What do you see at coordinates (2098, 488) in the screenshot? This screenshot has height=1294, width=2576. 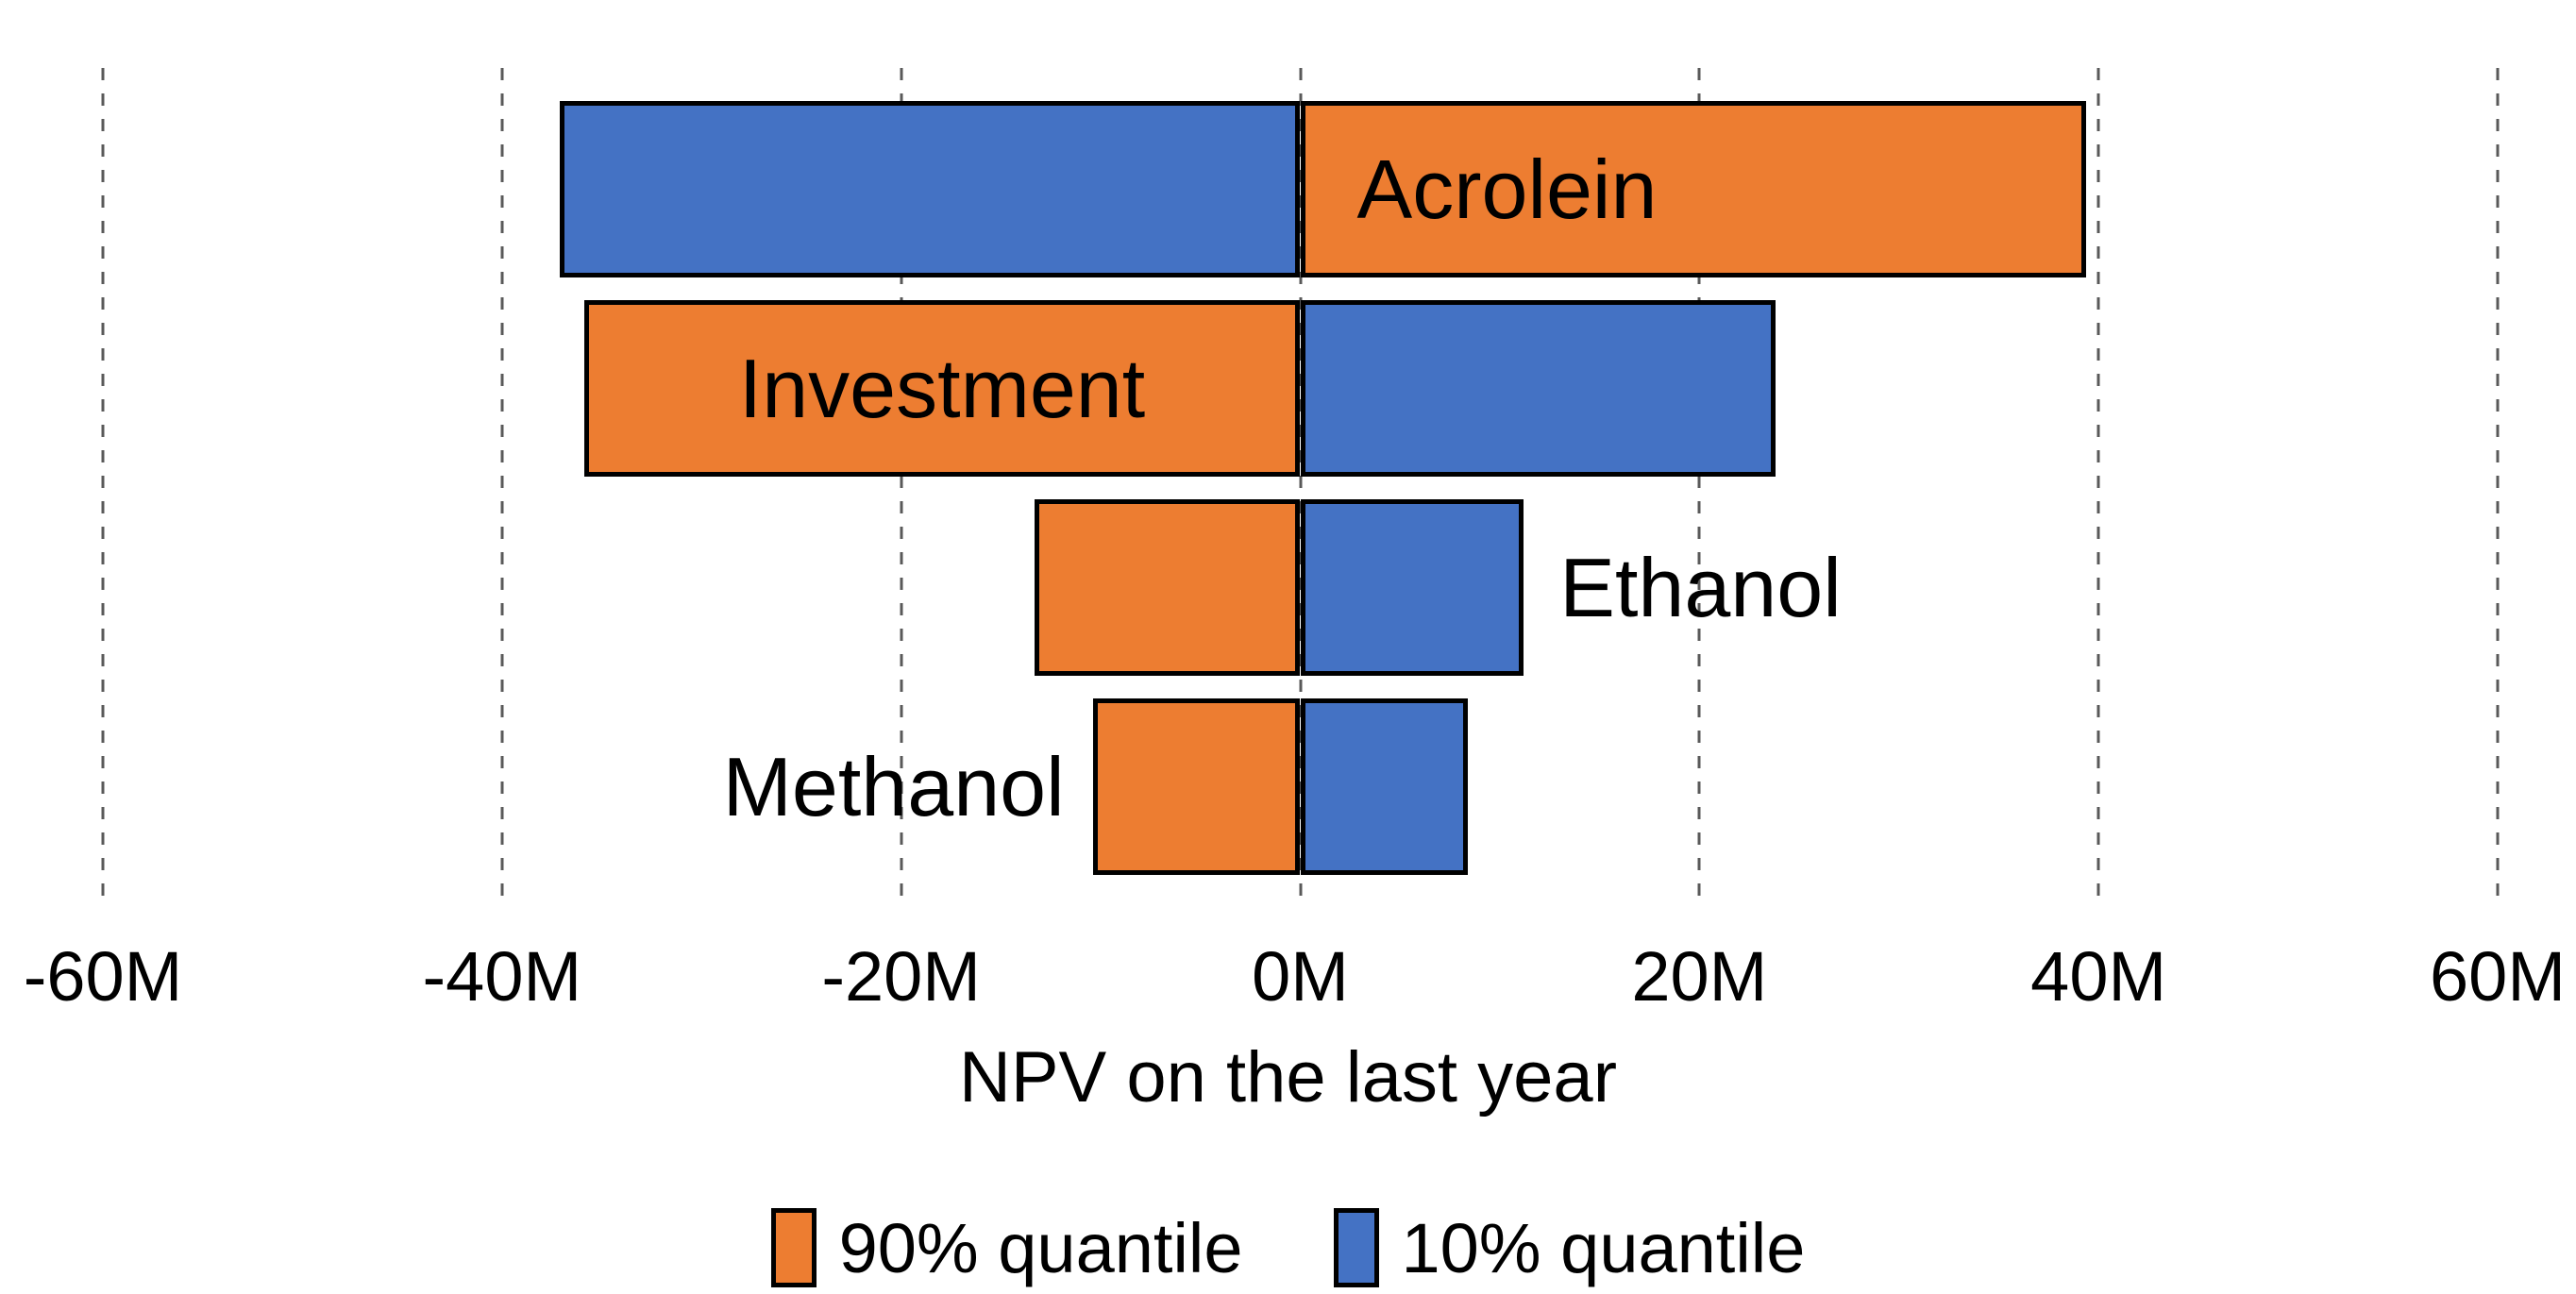 I see `gridline-40m` at bounding box center [2098, 488].